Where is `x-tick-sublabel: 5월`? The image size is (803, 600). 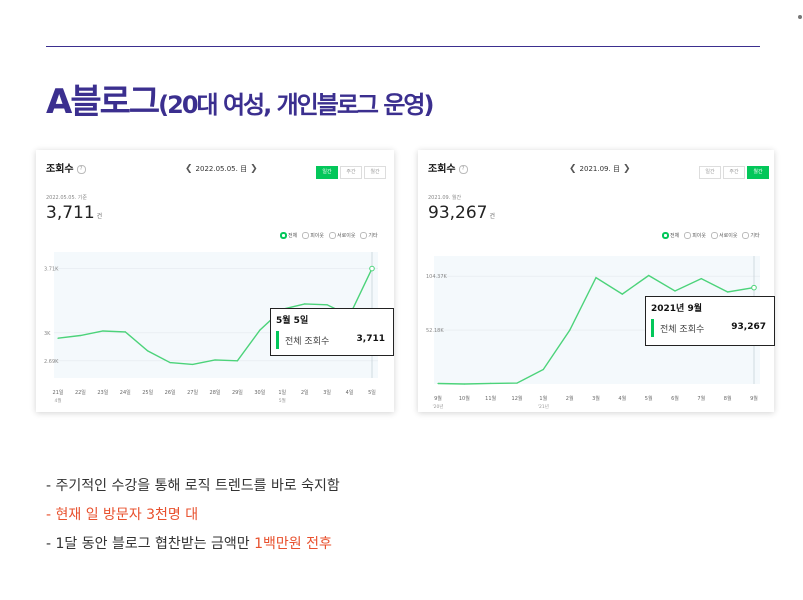
x-tick-sublabel: 5월 is located at coordinates (282, 400).